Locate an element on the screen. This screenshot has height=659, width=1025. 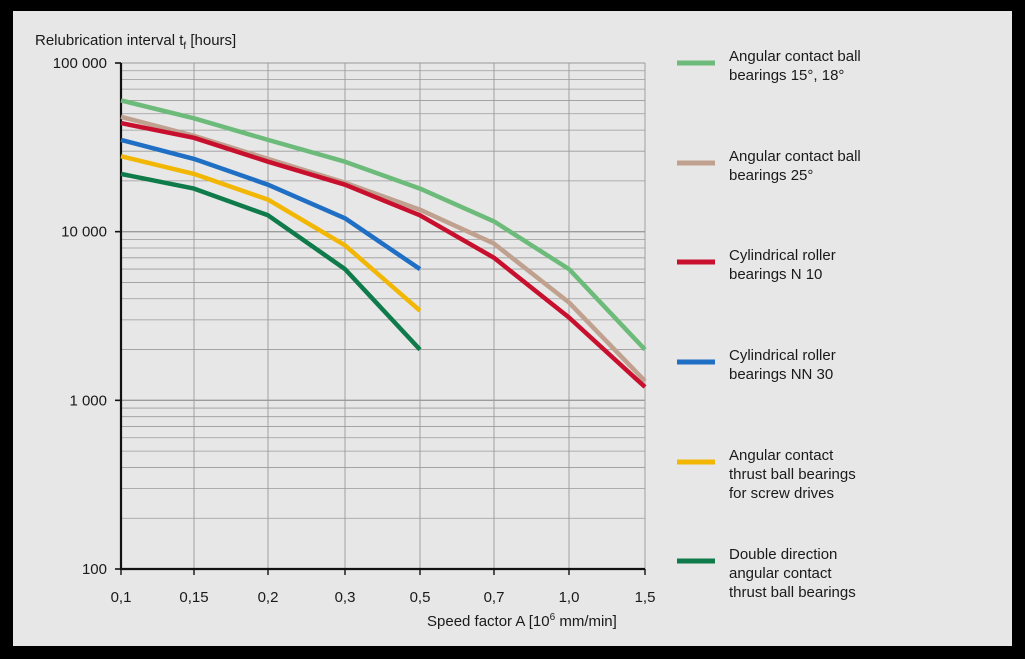
y-axis-title: Relubrication interval tf [hours] is located at coordinates (135, 42).